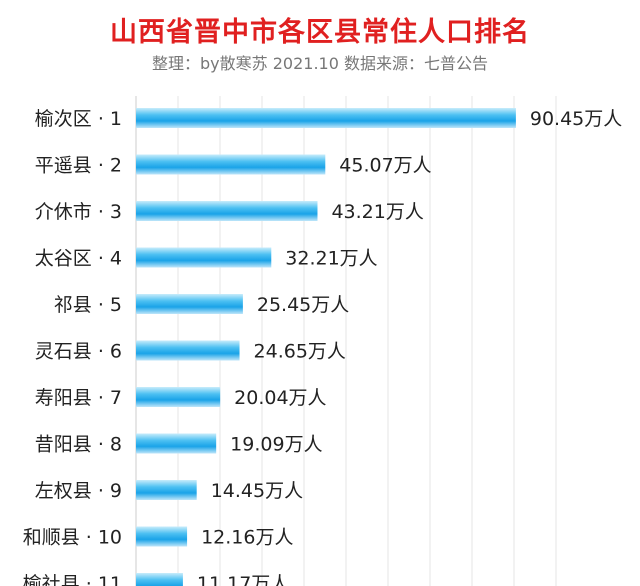 The image size is (640, 586). I want to click on value-label: 43.21万人, so click(377, 212).